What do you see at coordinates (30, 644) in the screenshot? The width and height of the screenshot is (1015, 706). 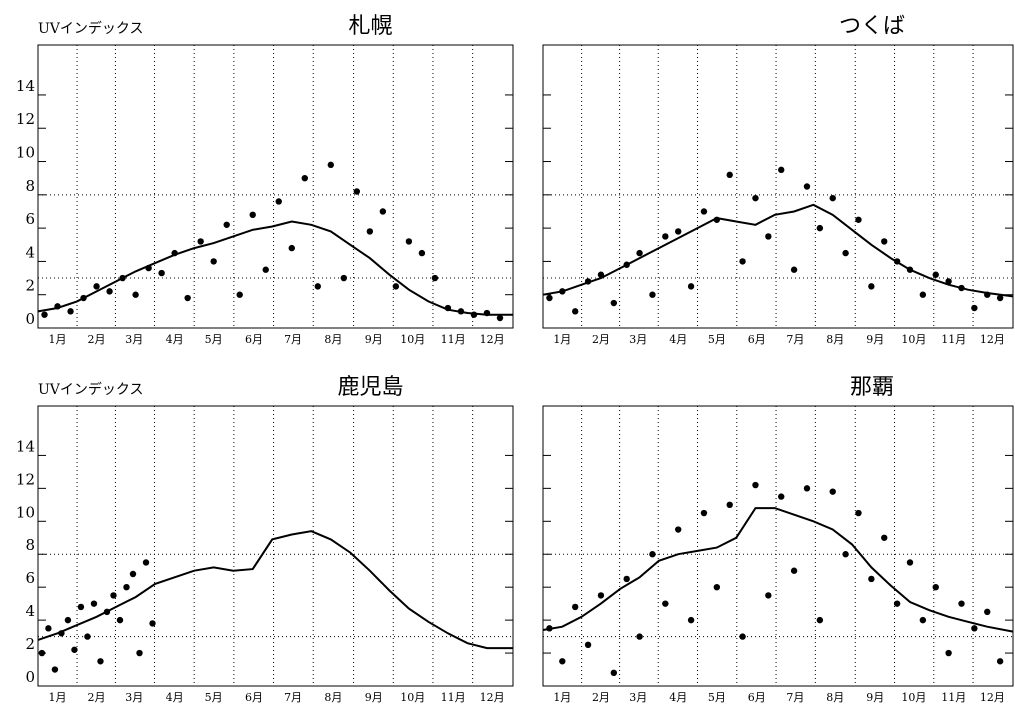 I see `y-tick-label: 2` at bounding box center [30, 644].